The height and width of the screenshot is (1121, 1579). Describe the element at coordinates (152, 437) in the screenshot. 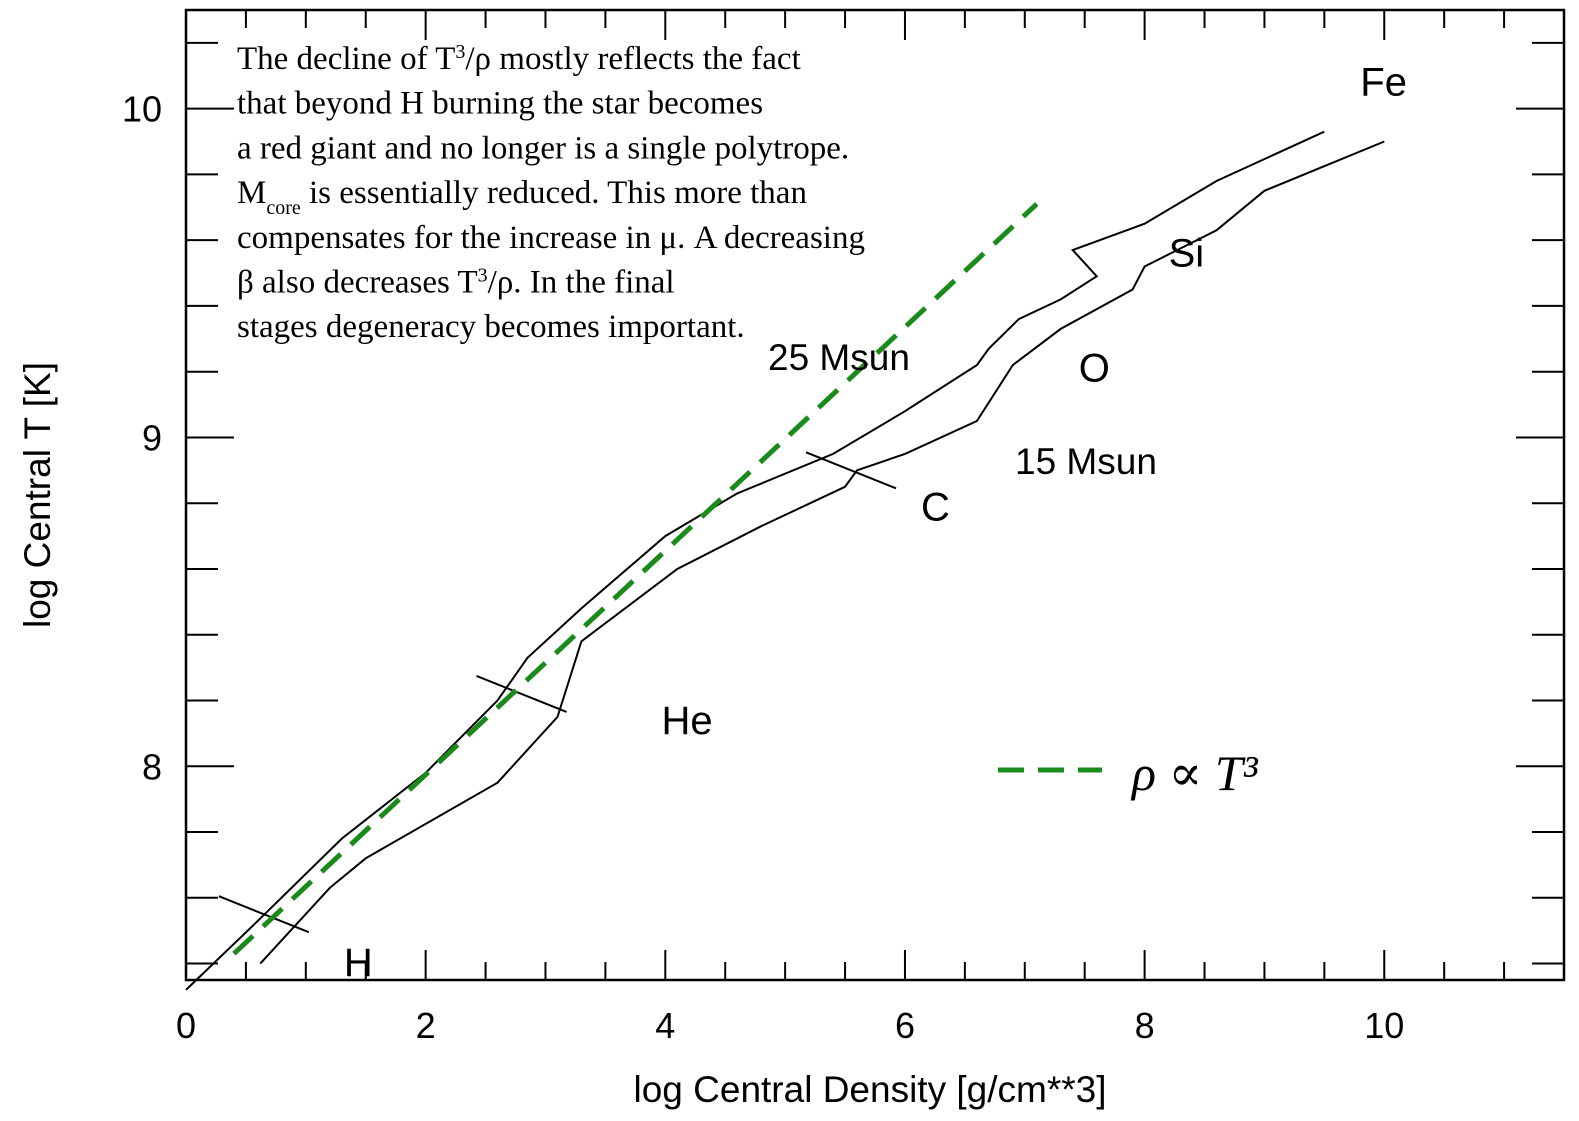

I see `y-tick-label: 9` at that location.